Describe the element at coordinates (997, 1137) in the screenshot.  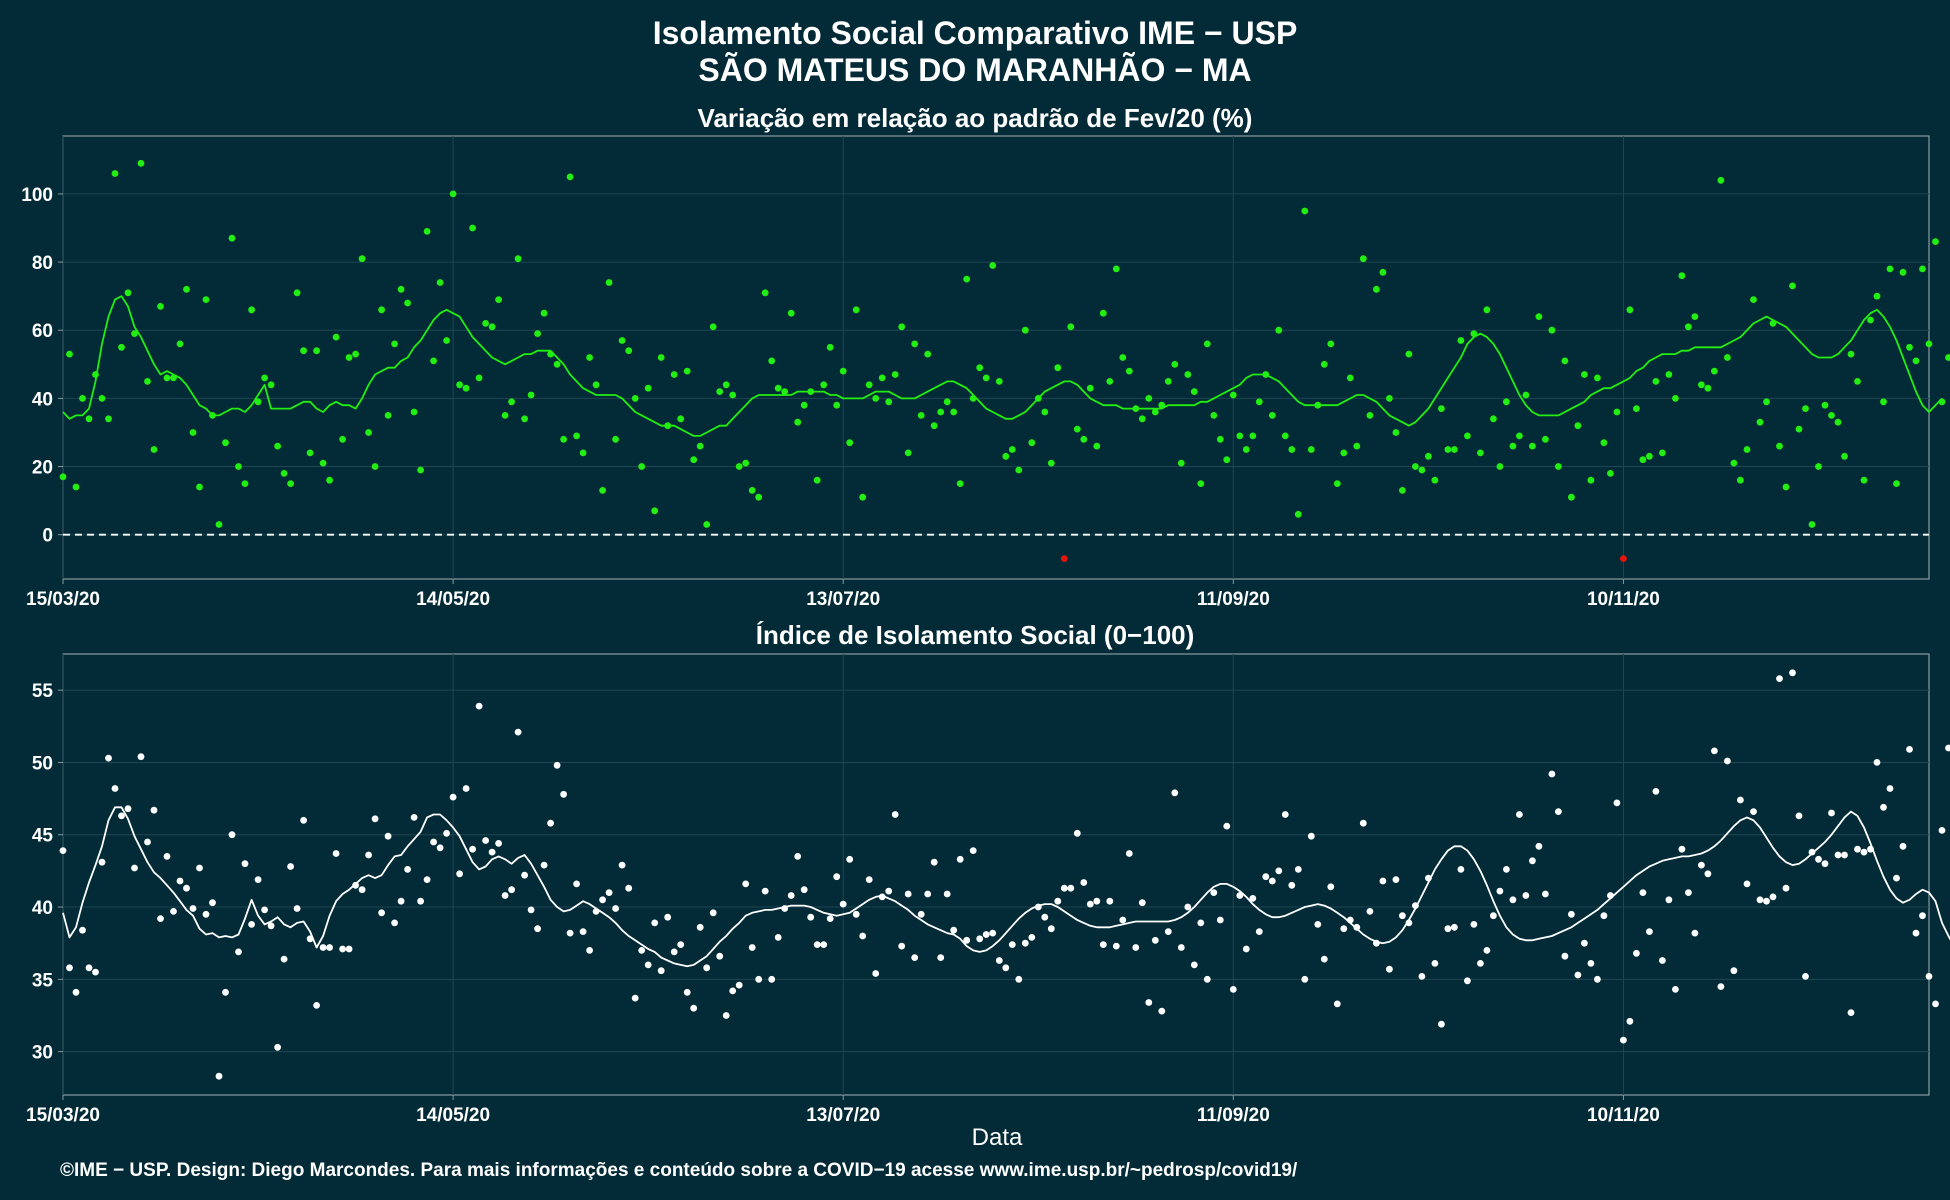
I see `x-axis-label: Data` at that location.